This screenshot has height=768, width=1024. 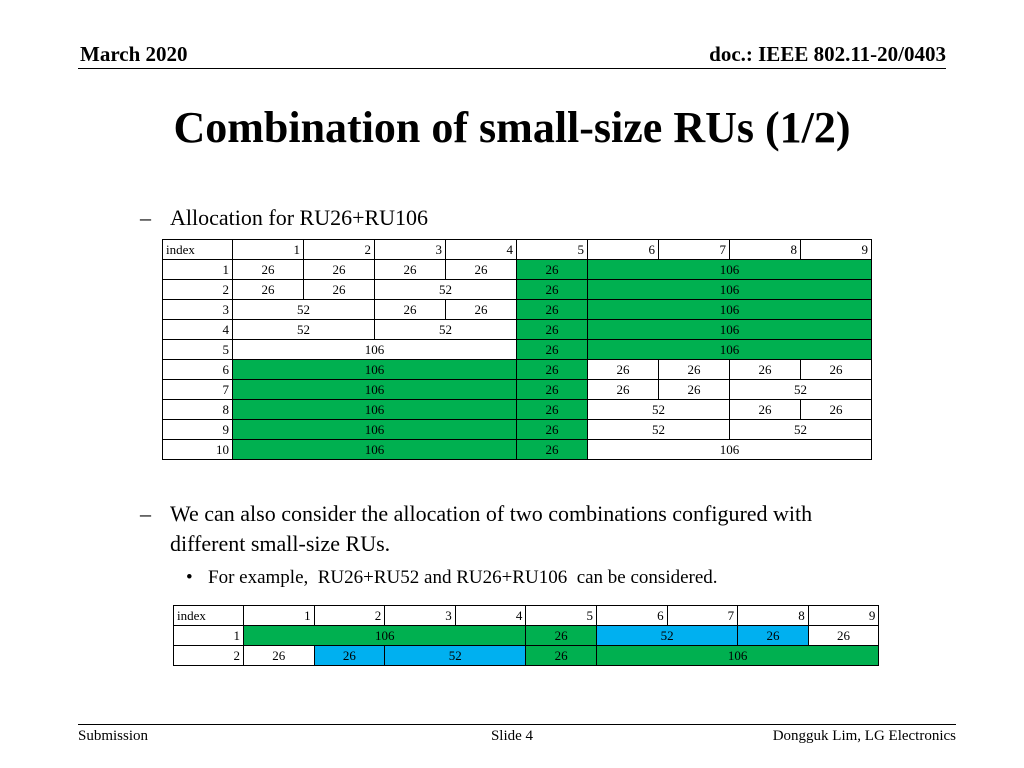 I want to click on table-row: 4 52 52 26 106, so click(x=517, y=329).